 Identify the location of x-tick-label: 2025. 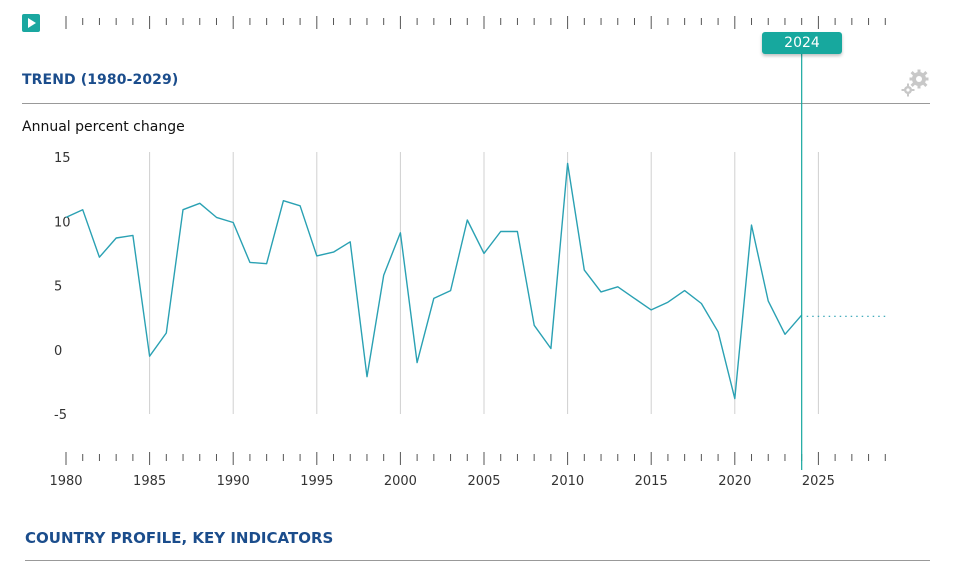
(818, 481).